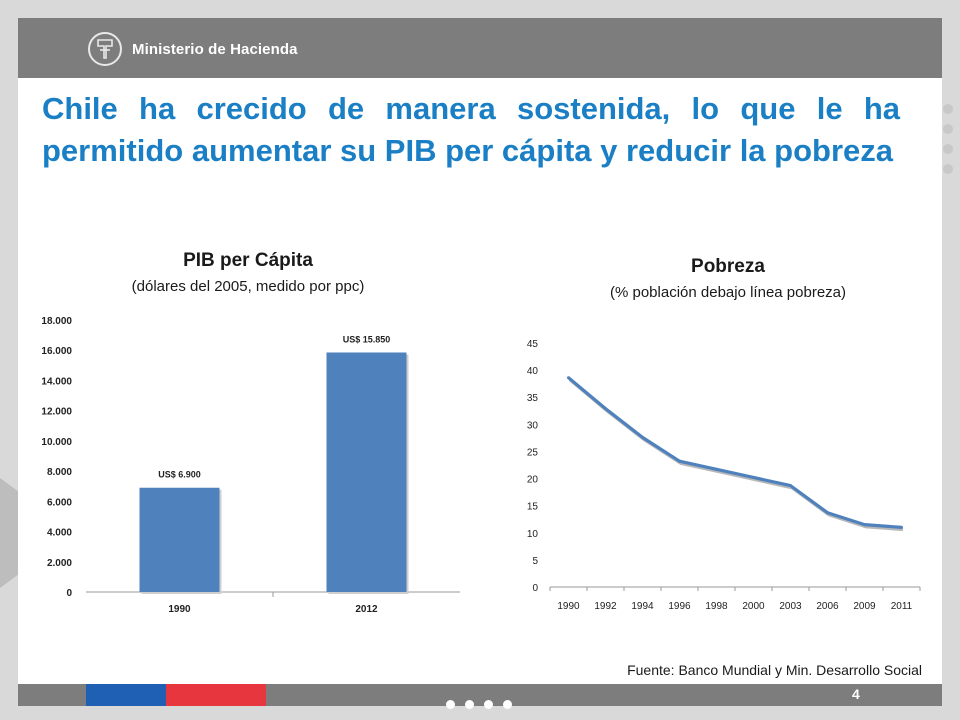 The height and width of the screenshot is (720, 960). What do you see at coordinates (535, 561) in the screenshot?
I see `line-y-tick-label: 5` at bounding box center [535, 561].